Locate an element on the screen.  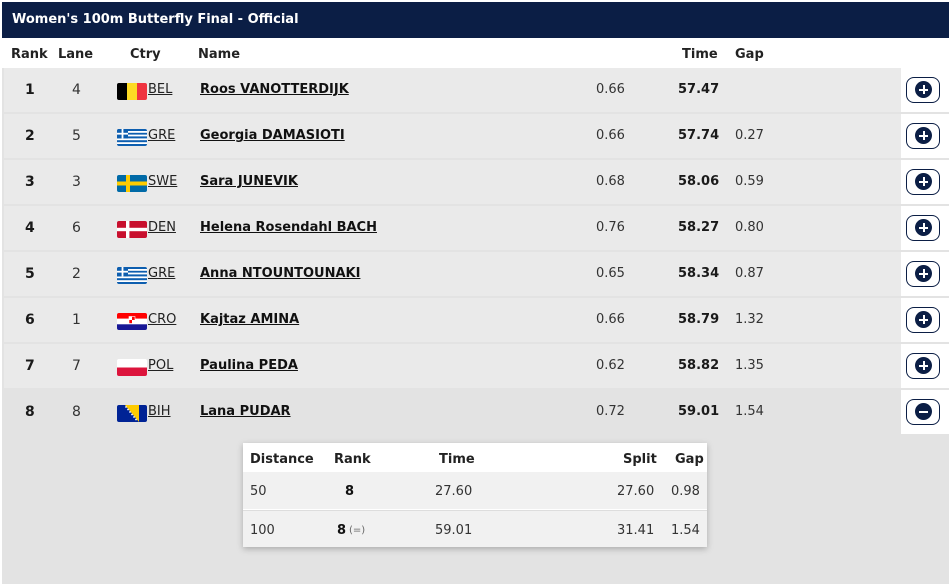
gap-cell: 0.87 is located at coordinates (749, 273).